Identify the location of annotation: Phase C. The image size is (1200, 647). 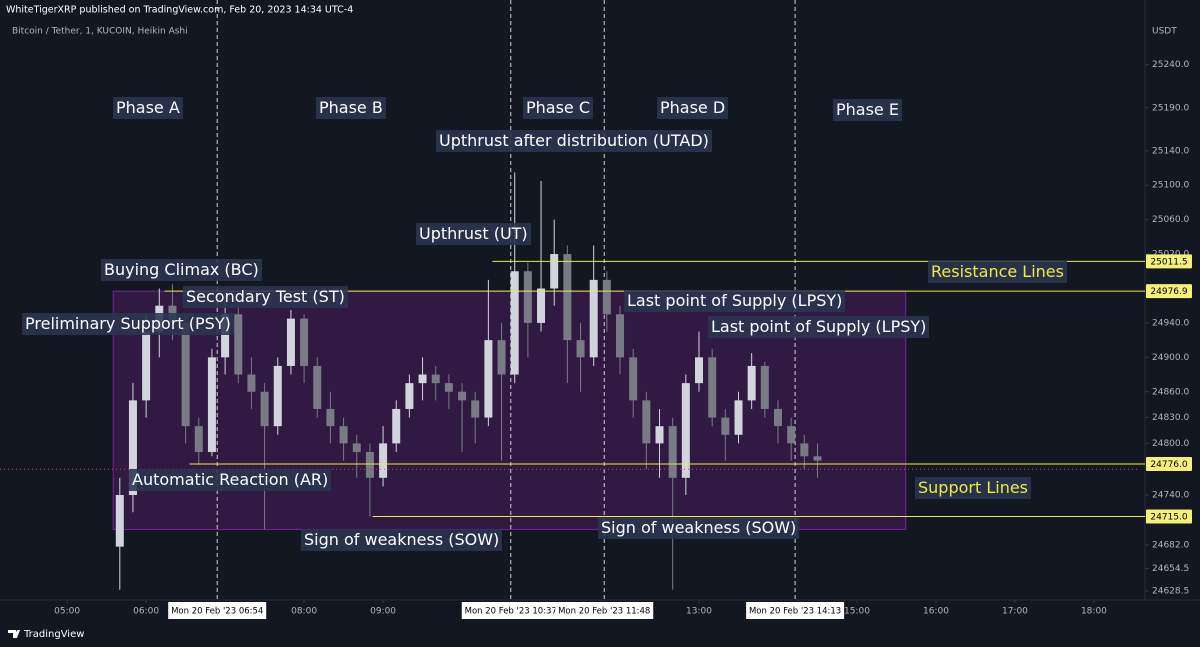
(558, 108).